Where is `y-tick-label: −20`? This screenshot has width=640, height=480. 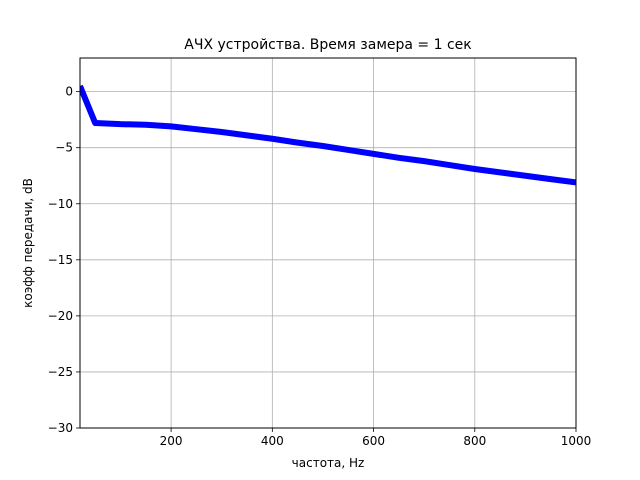
y-tick-label: −20 is located at coordinates (60, 316).